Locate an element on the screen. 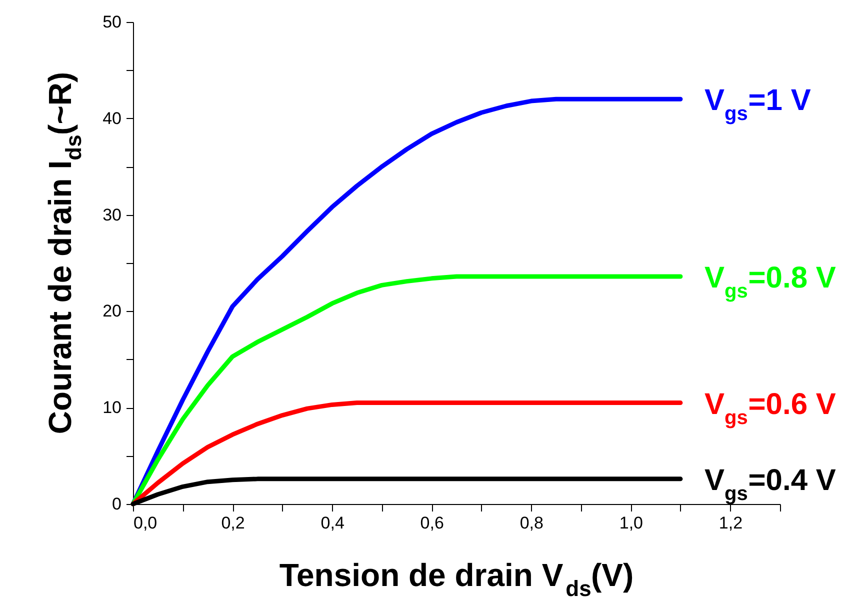 The image size is (868, 600). x-tick-label: 1,2 is located at coordinates (730, 523).